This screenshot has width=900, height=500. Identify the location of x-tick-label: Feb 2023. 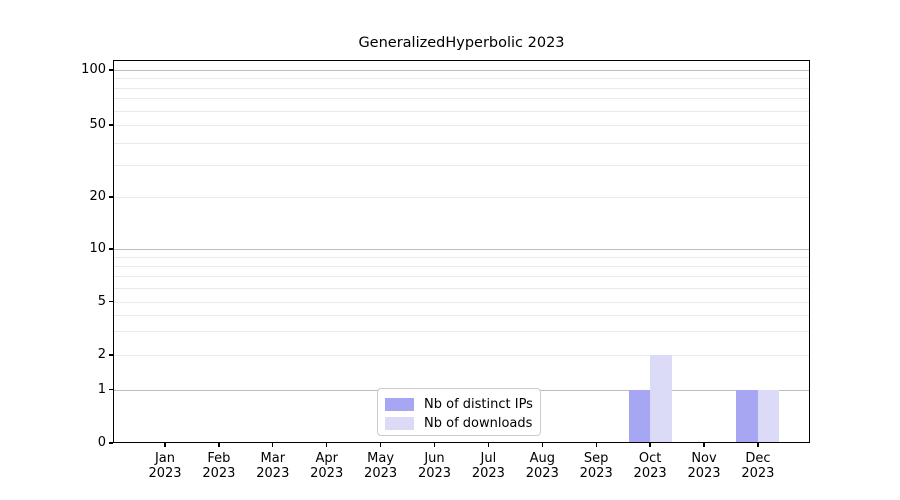
(219, 466).